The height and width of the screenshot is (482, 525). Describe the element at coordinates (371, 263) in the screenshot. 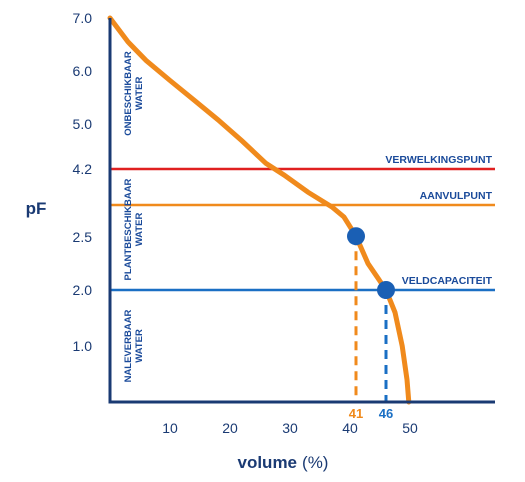

I see `marker-points` at that location.